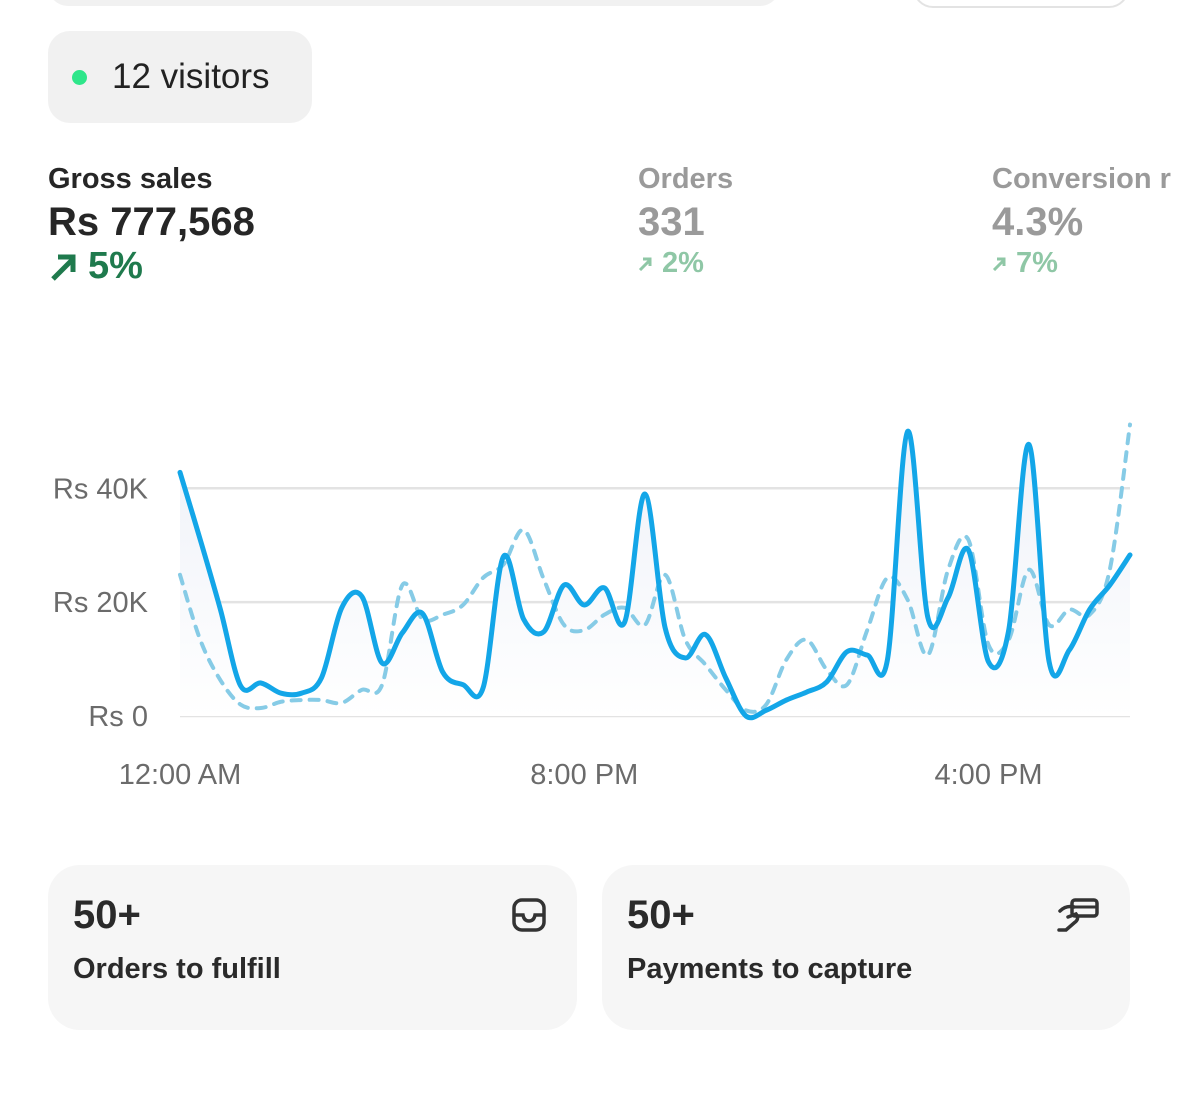  What do you see at coordinates (79, 77) in the screenshot?
I see `live-dot-icon` at bounding box center [79, 77].